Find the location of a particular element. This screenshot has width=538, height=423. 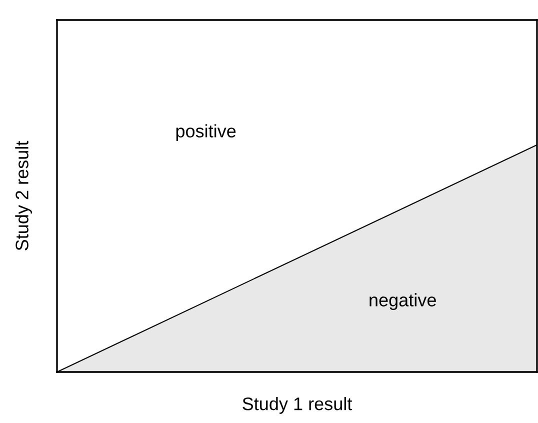

text: positive is located at coordinates (206, 133).